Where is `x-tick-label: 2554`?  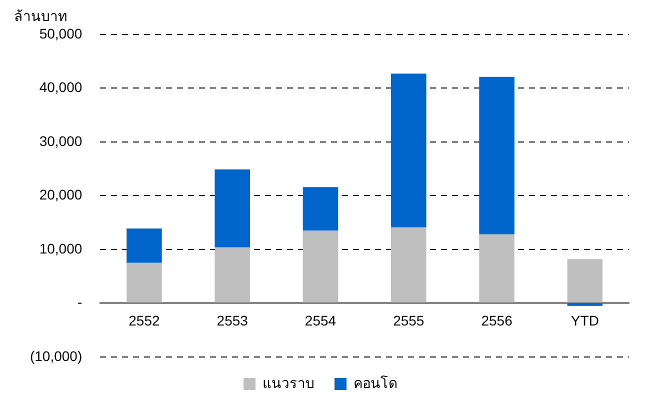
x-tick-label: 2554 is located at coordinates (320, 320).